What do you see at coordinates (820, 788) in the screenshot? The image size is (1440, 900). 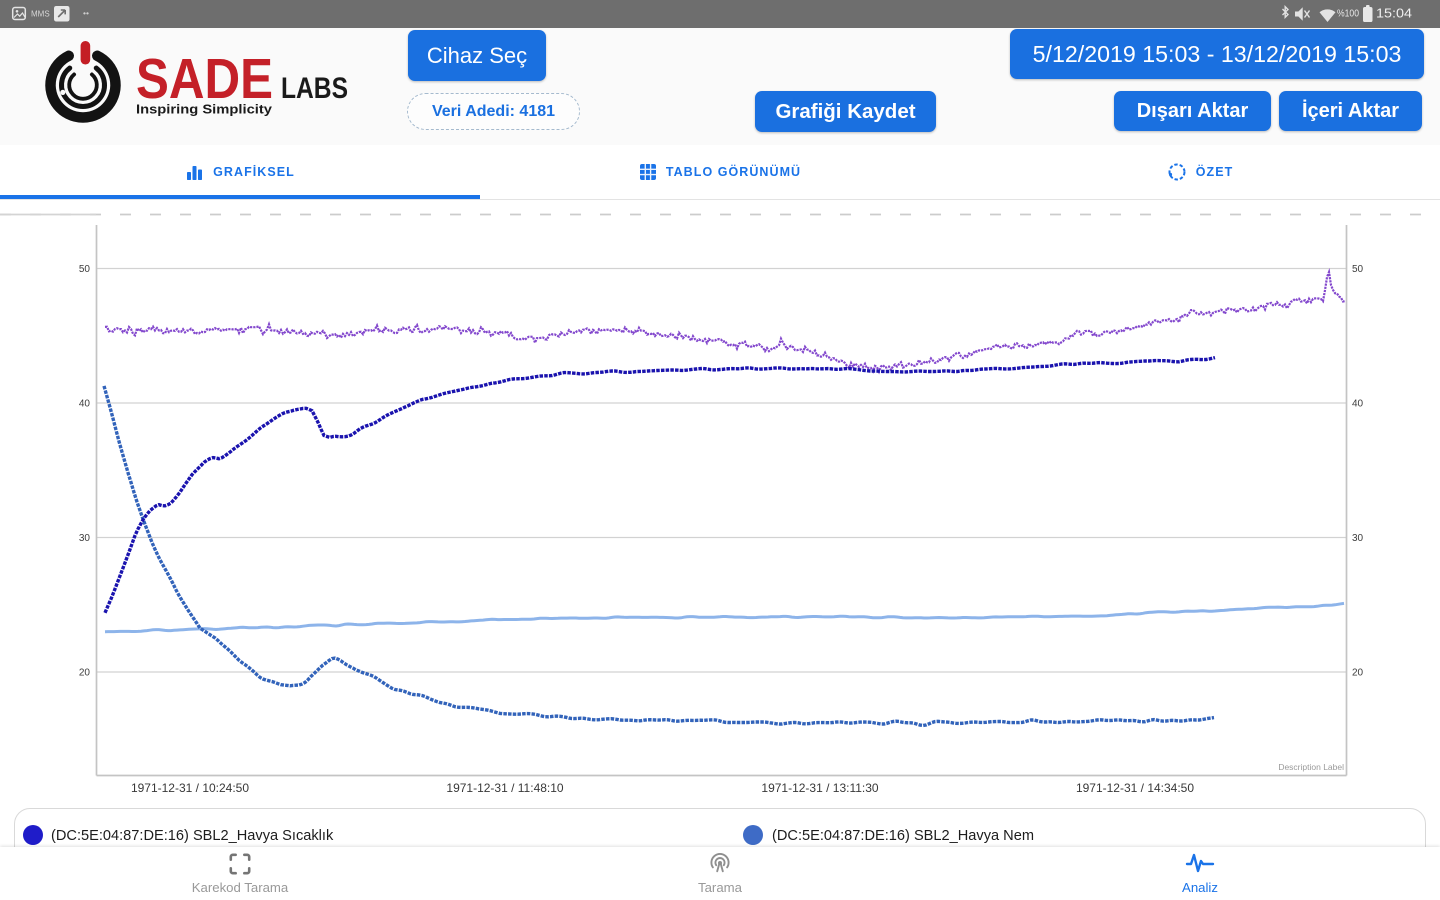 I see `svg-text: 1971-12-31 / 13:11:30` at bounding box center [820, 788].